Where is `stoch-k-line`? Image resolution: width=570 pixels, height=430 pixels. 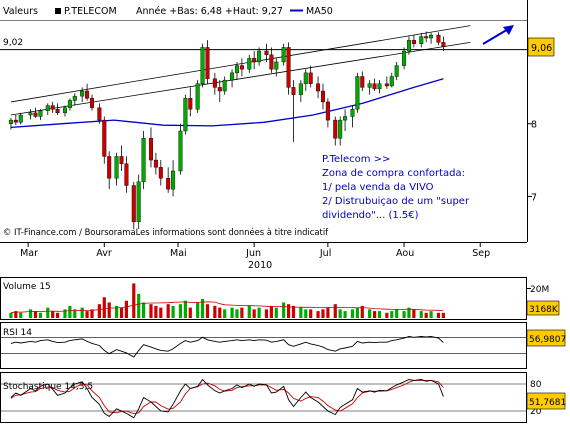
stoch-k-line is located at coordinates (227, 398).